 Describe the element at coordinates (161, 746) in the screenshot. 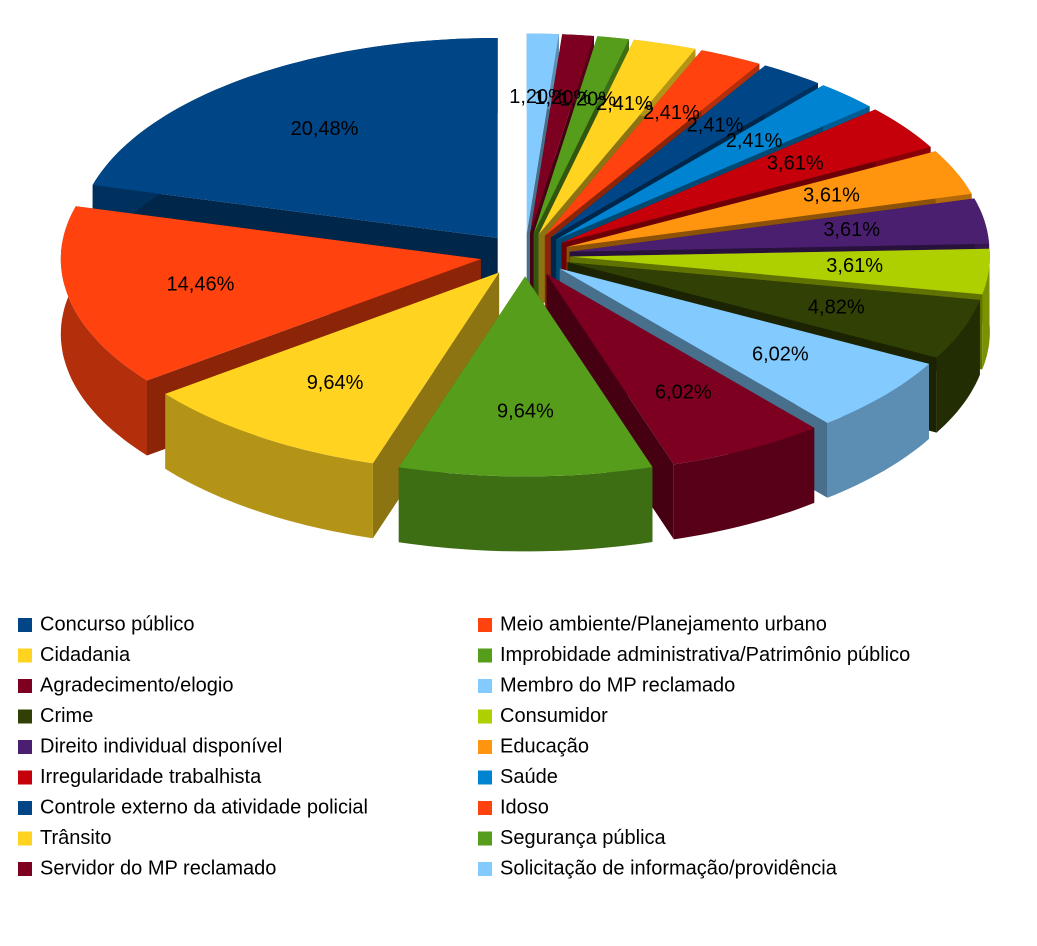

I see `legend-label: Direito individual disponível` at that location.